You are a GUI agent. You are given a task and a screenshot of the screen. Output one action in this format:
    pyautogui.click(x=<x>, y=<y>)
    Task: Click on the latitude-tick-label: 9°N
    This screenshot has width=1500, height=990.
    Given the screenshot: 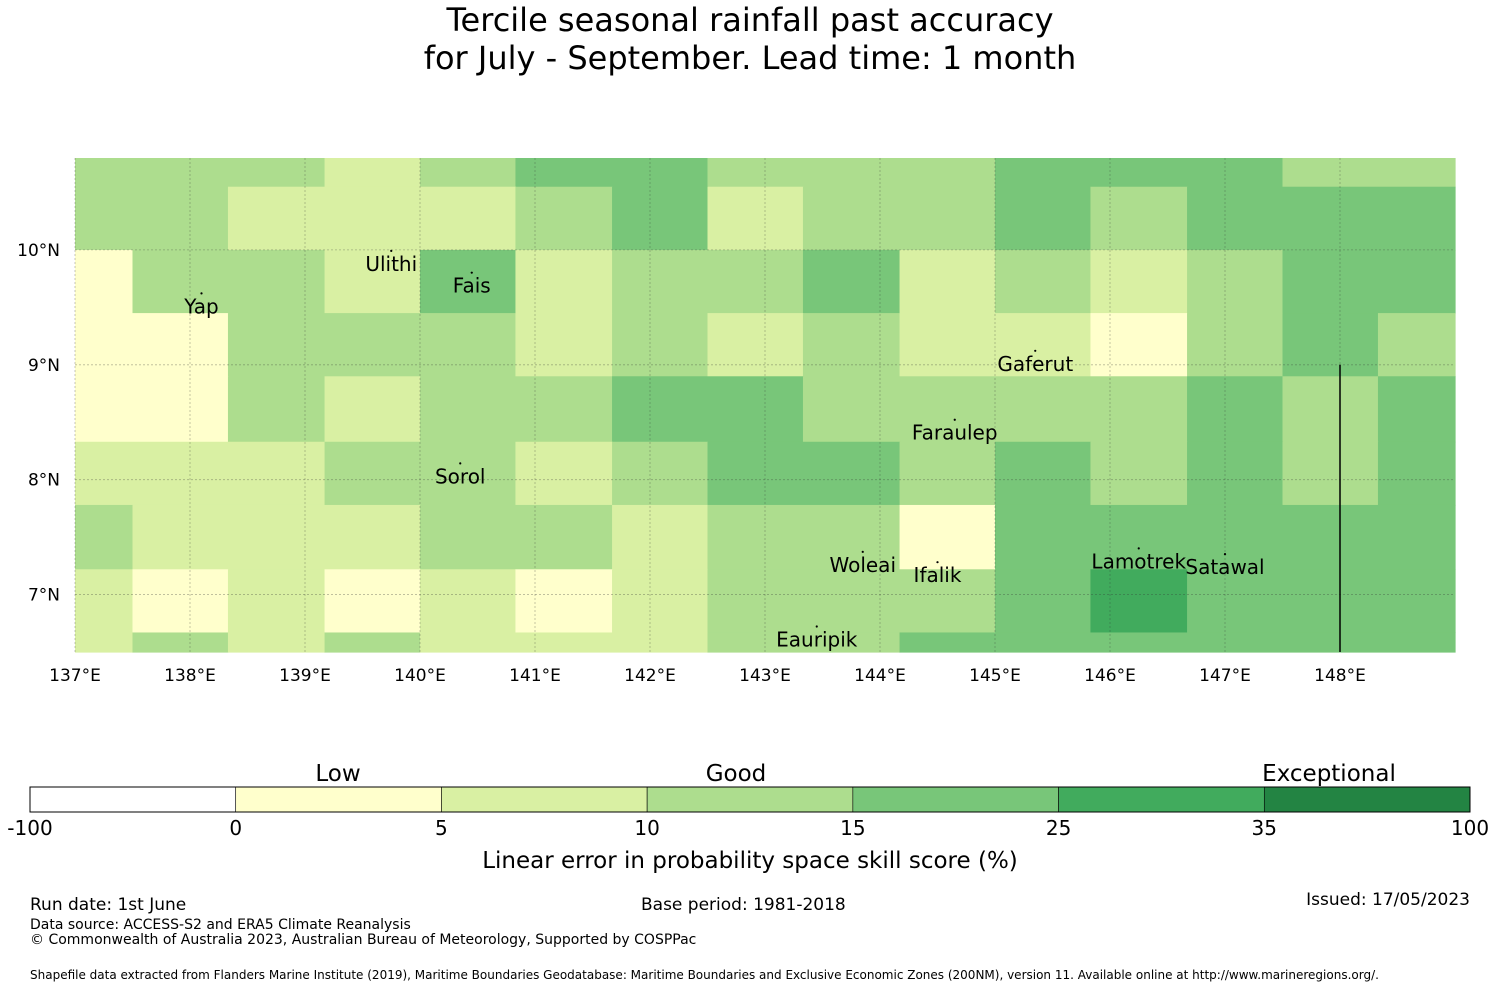 What is the action you would take?
    pyautogui.click(x=44, y=366)
    